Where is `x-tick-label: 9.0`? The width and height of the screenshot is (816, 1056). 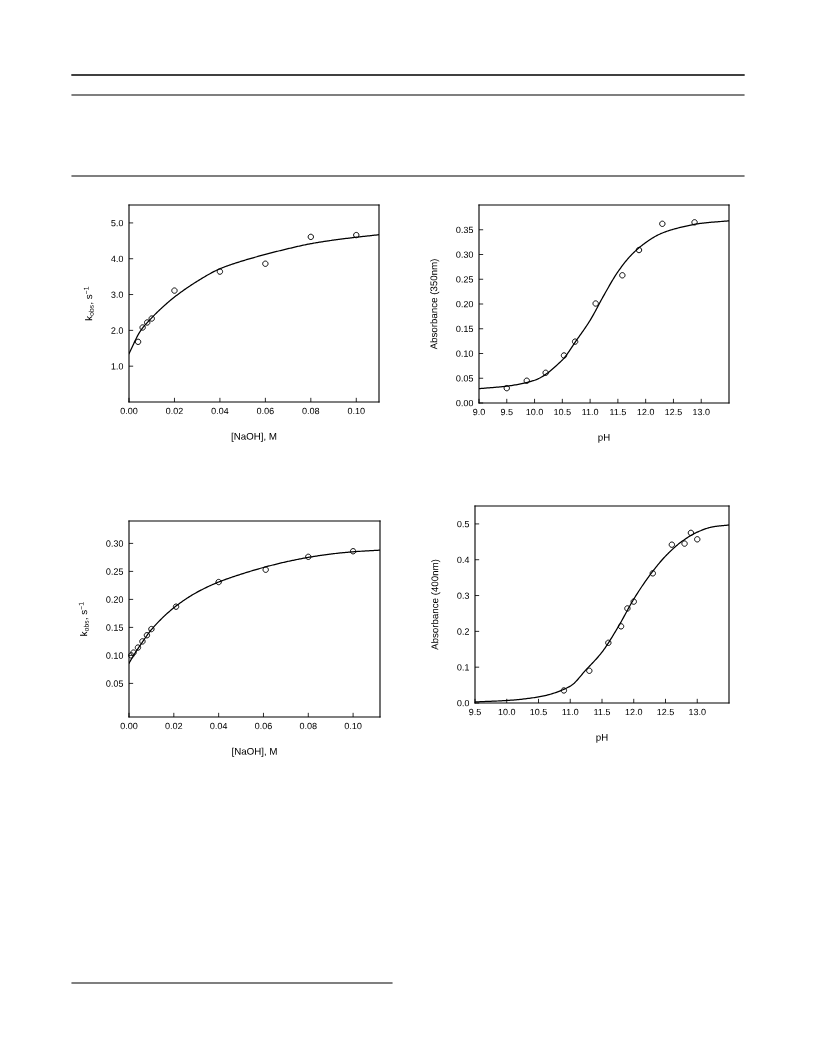
x-tick-label: 9.0 is located at coordinates (479, 412).